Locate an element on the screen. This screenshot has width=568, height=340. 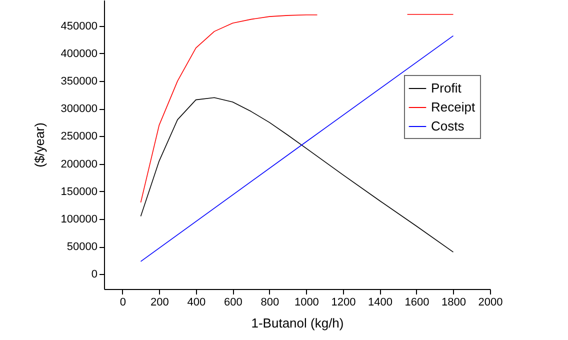
y-tick-label: 50000 is located at coordinates (82, 247).